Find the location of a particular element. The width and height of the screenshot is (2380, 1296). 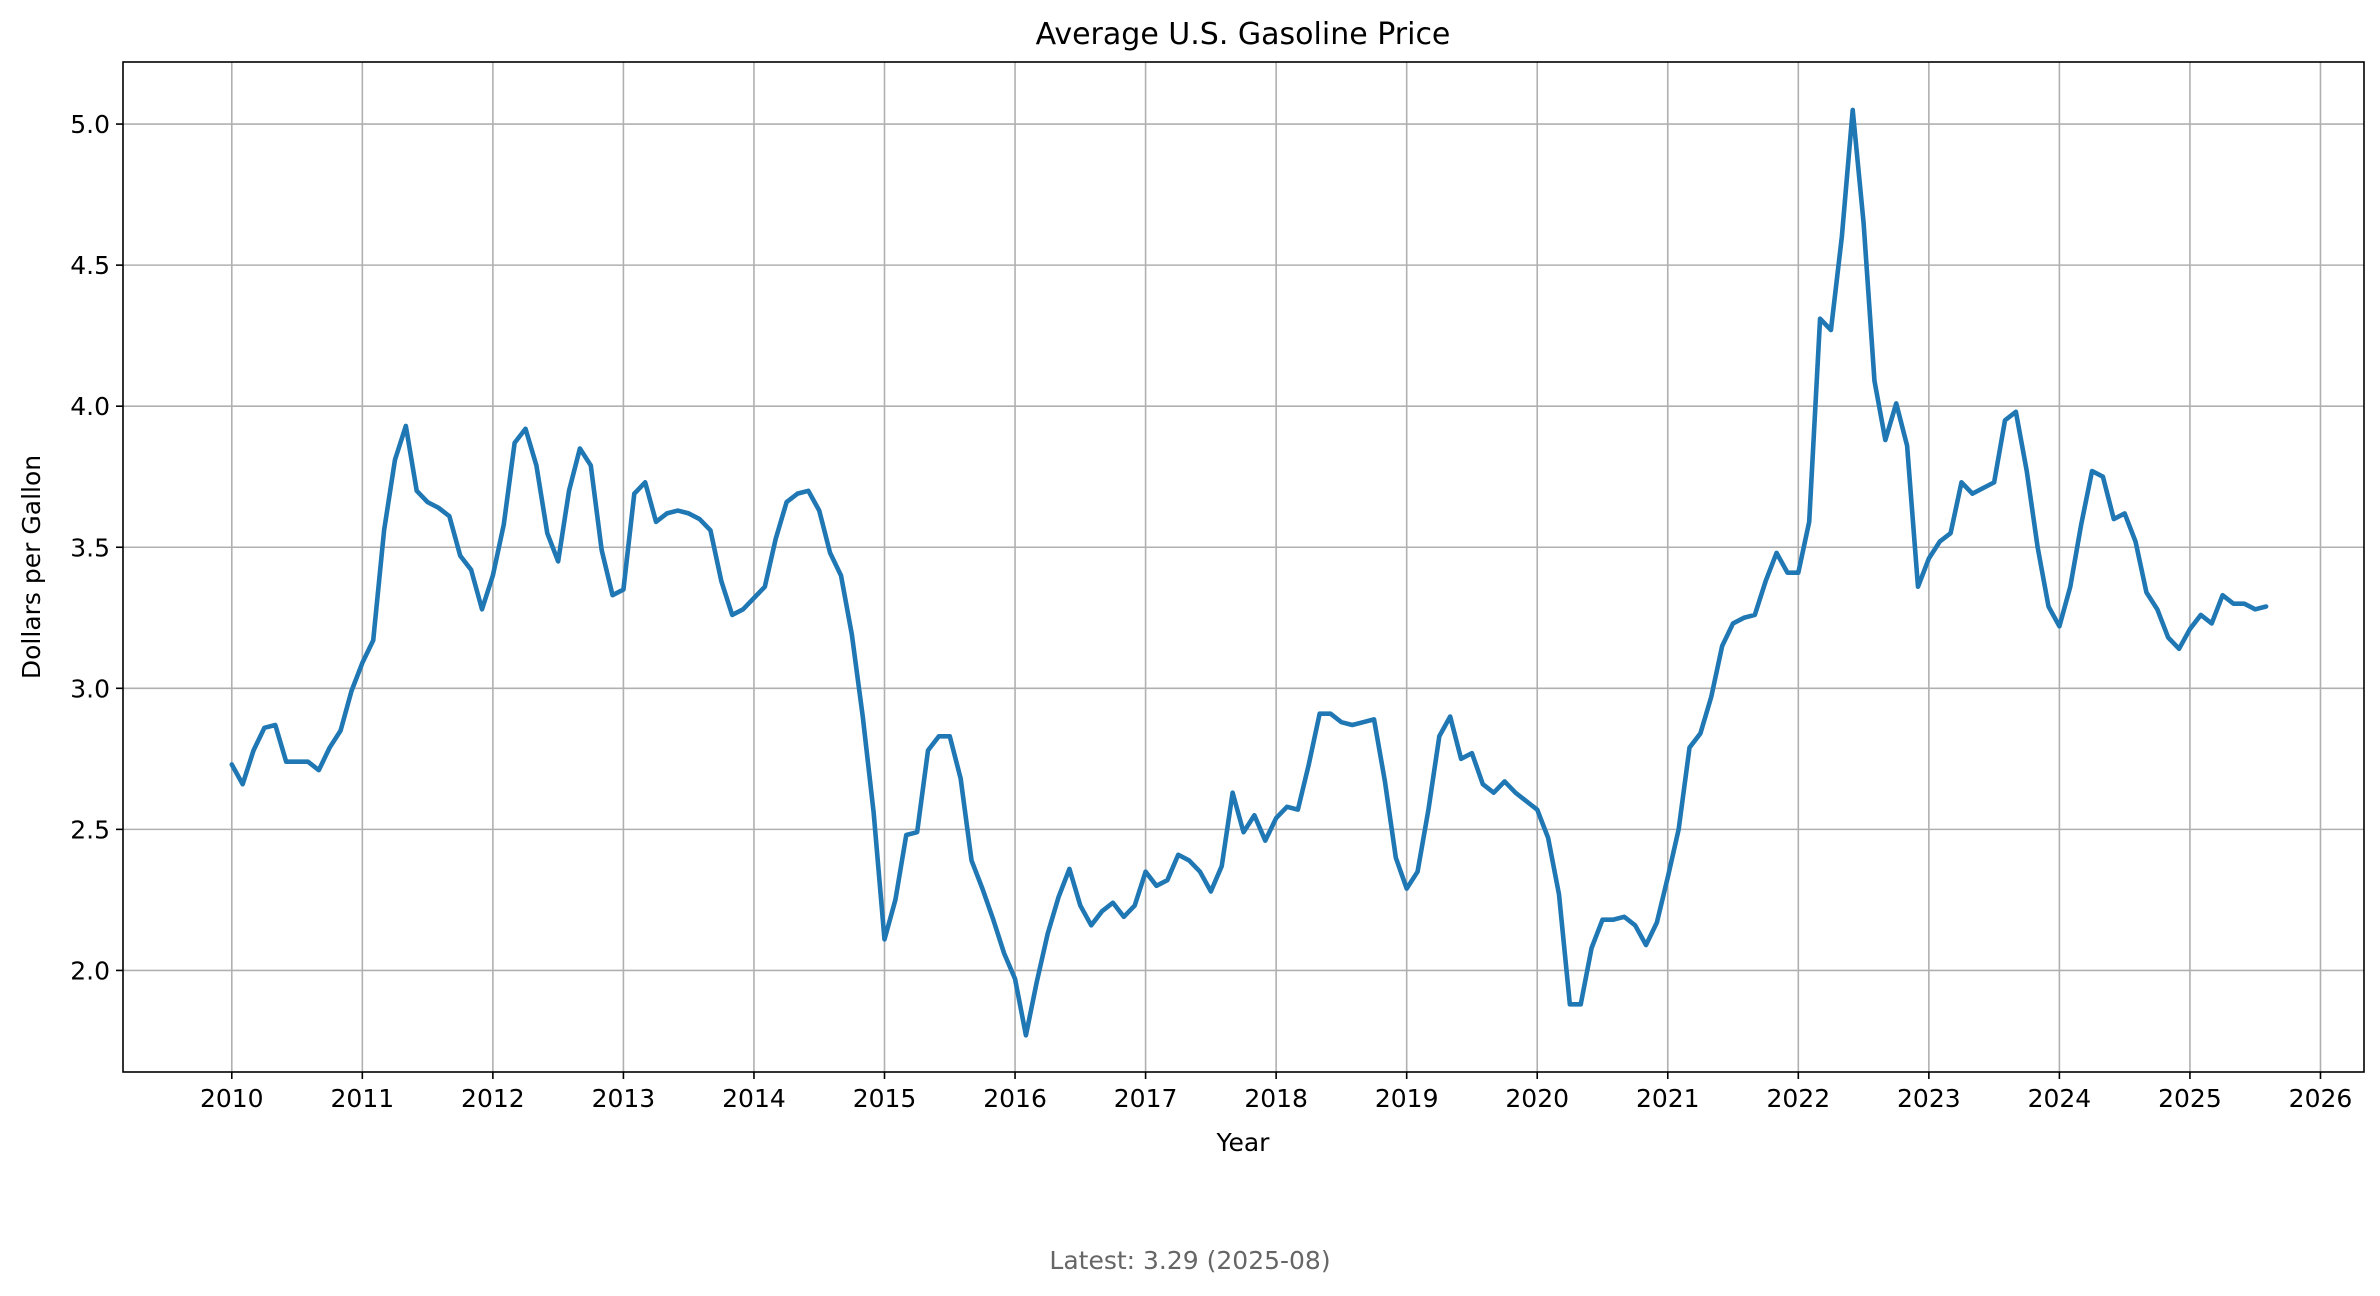

x-tick-label-2019: 2019 is located at coordinates (1407, 1098).